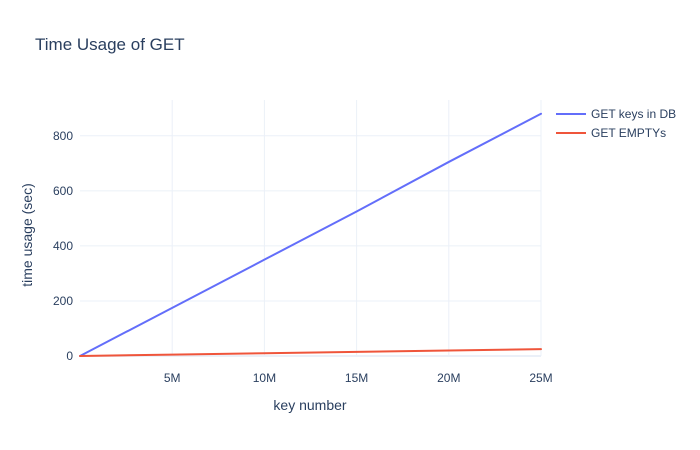 The width and height of the screenshot is (700, 450). What do you see at coordinates (27, 234) in the screenshot?
I see `y-axis-title: time usage (sec)` at bounding box center [27, 234].